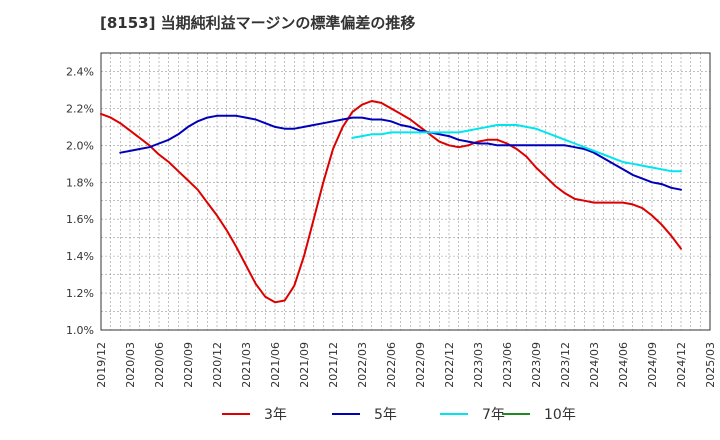 The width and height of the screenshot is (720, 440). What do you see at coordinates (594, 365) in the screenshot?
I see `x-tick-label: 2024/03` at bounding box center [594, 365].